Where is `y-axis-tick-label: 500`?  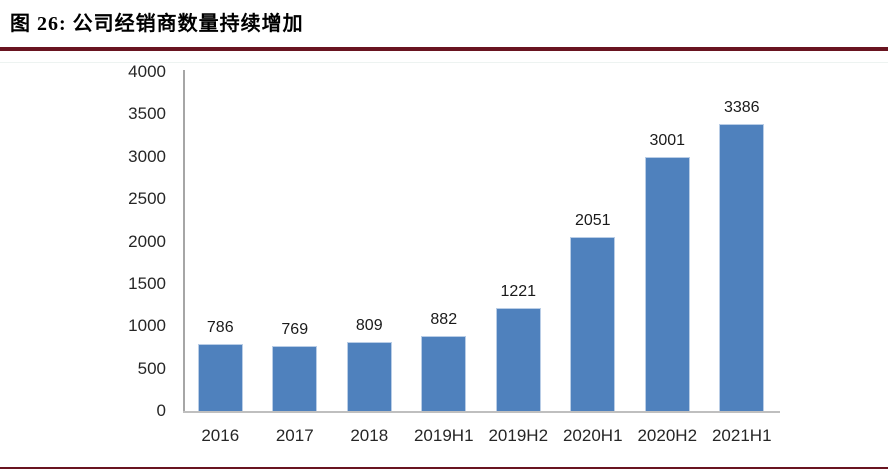 y-axis-tick-label: 500 is located at coordinates (151, 368).